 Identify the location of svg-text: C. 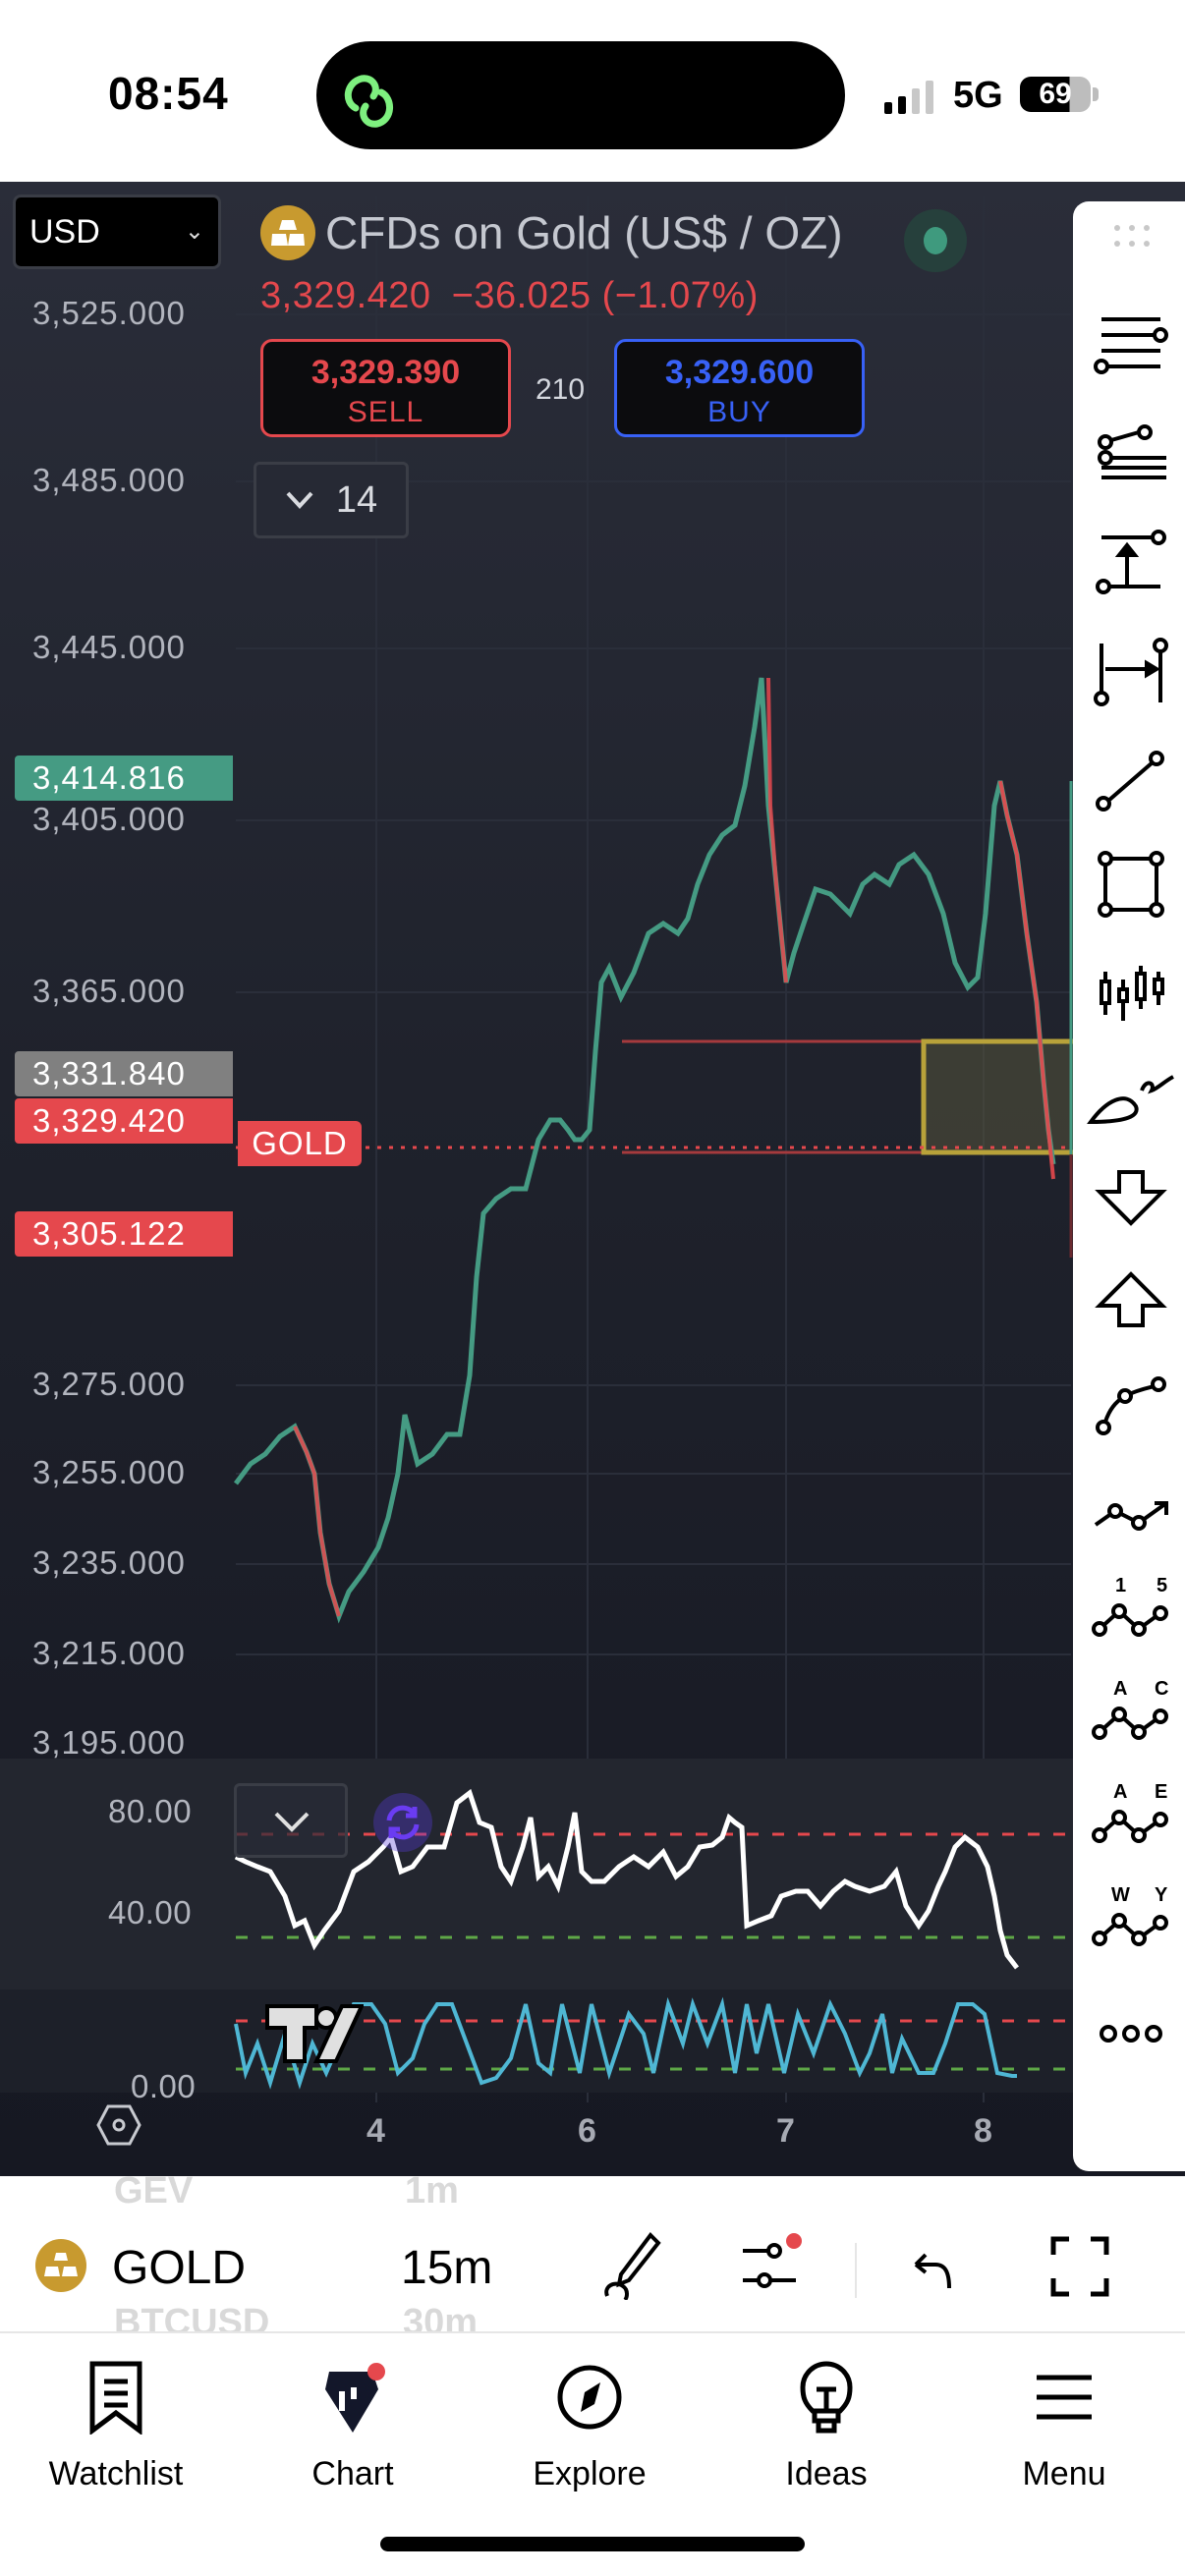
(1162, 1689).